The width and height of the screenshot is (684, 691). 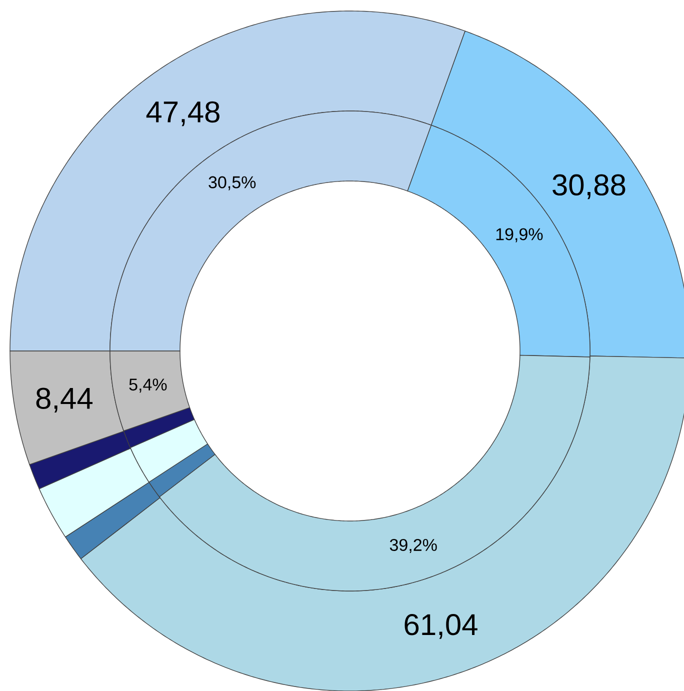 I want to click on data-label: 19,9%, so click(x=519, y=235).